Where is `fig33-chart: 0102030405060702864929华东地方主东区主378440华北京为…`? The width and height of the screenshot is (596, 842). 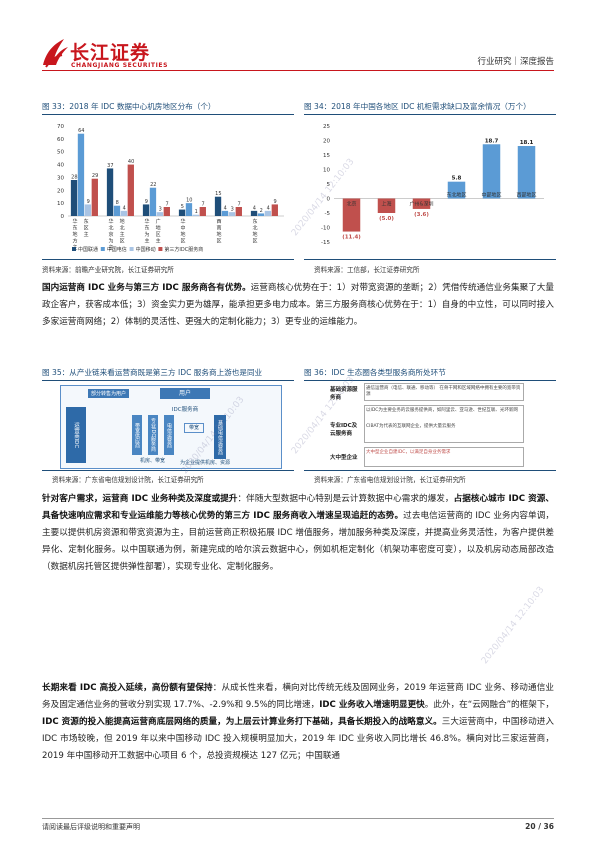 fig33-chart: 0102030405060702864929华东地方主东区主378440华北京为… is located at coordinates (170, 188).